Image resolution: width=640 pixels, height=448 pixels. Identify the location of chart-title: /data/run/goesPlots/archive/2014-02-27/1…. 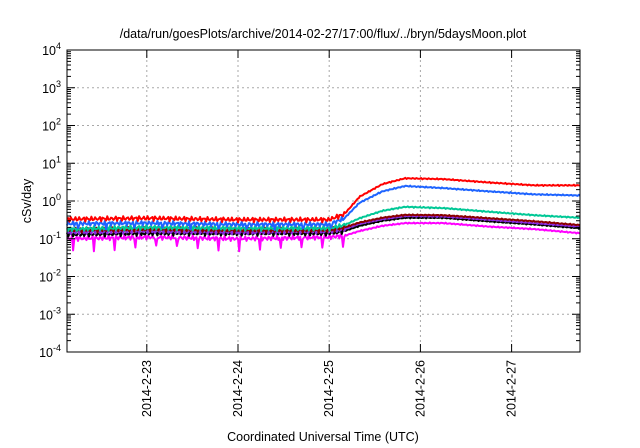
(323, 34).